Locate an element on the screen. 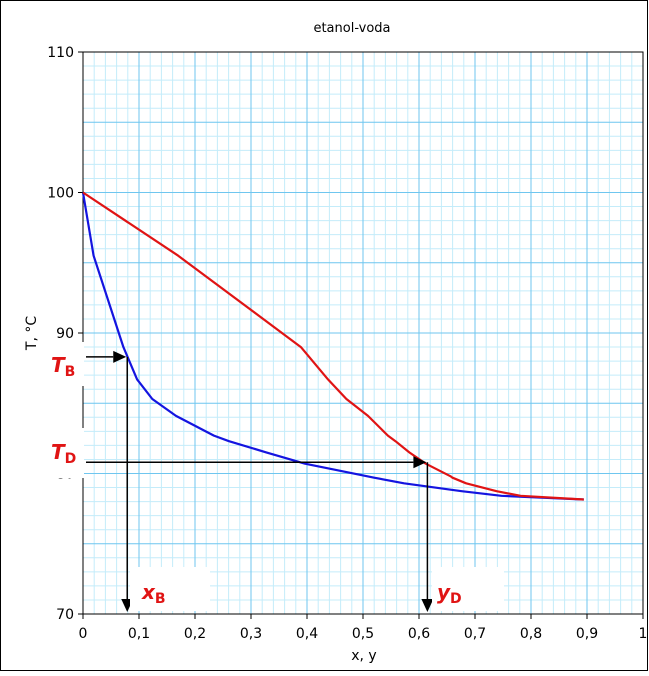 This screenshot has height=676, width=649. annotation-TB-box is located at coordinates (64, 364).